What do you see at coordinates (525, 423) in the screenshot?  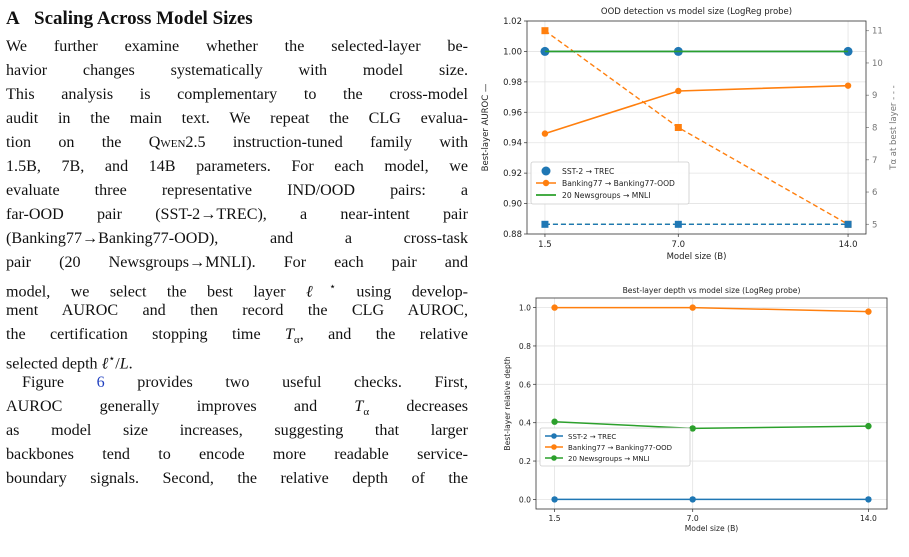 I see `y-tick-label: 0.4` at bounding box center [525, 423].